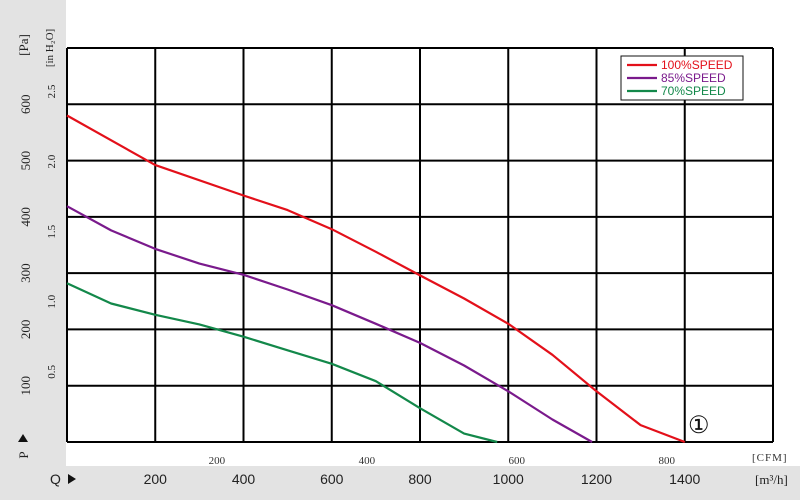 This screenshot has height=500, width=800. What do you see at coordinates (23, 45) in the screenshot?
I see `pa-unit-label: [Pa]` at bounding box center [23, 45].